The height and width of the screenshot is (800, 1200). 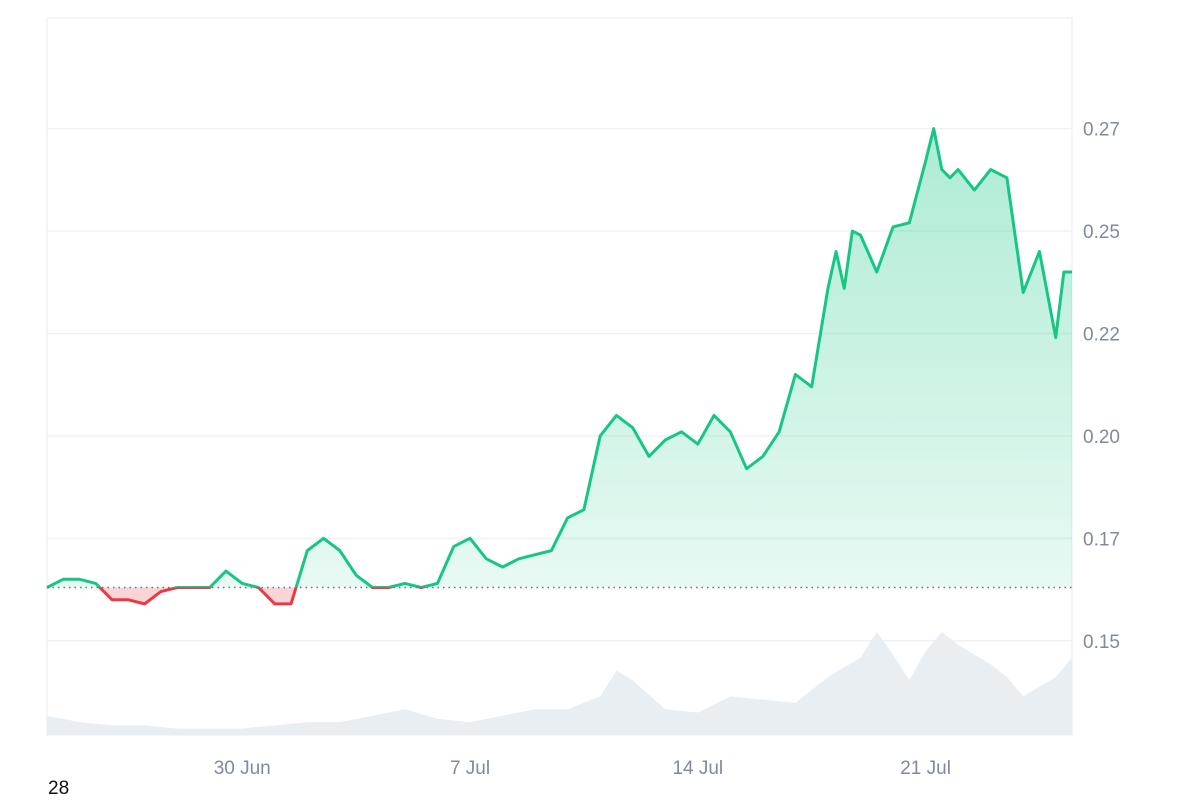 What do you see at coordinates (1101, 130) in the screenshot?
I see `y-tick-label: 0.27` at bounding box center [1101, 130].